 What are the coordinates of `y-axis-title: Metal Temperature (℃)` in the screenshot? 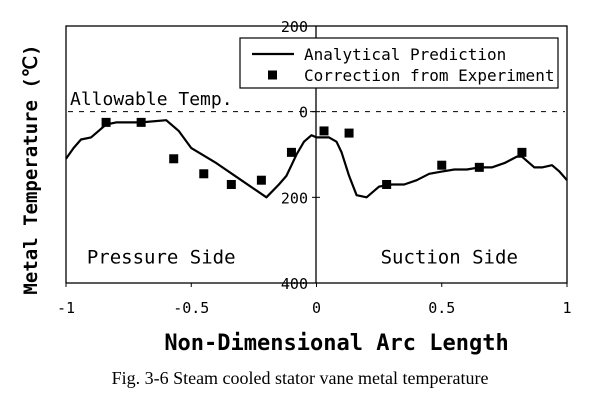 It's located at (31, 169).